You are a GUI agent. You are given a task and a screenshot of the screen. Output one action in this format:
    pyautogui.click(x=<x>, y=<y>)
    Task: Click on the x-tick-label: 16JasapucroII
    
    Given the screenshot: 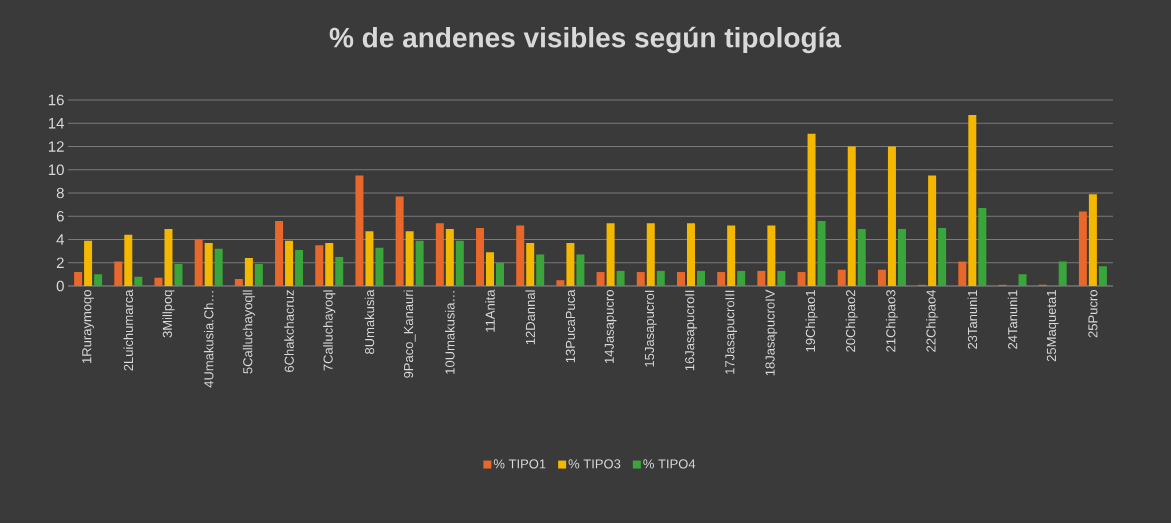 What is the action you would take?
    pyautogui.click(x=691, y=330)
    